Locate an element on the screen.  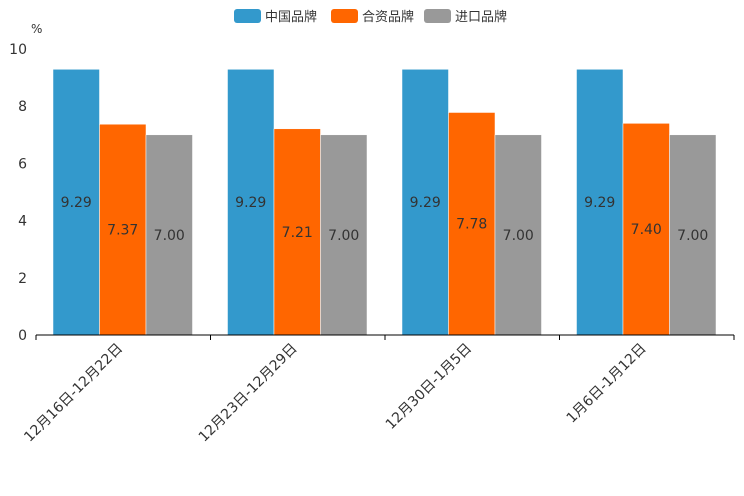
legend-label: 进口品牌 is located at coordinates (481, 17).